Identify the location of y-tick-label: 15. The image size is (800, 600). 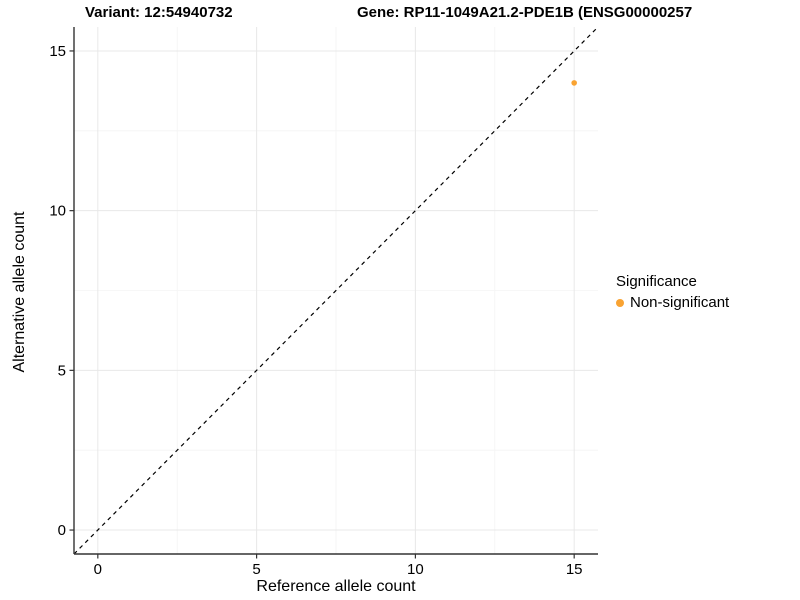
(57, 51).